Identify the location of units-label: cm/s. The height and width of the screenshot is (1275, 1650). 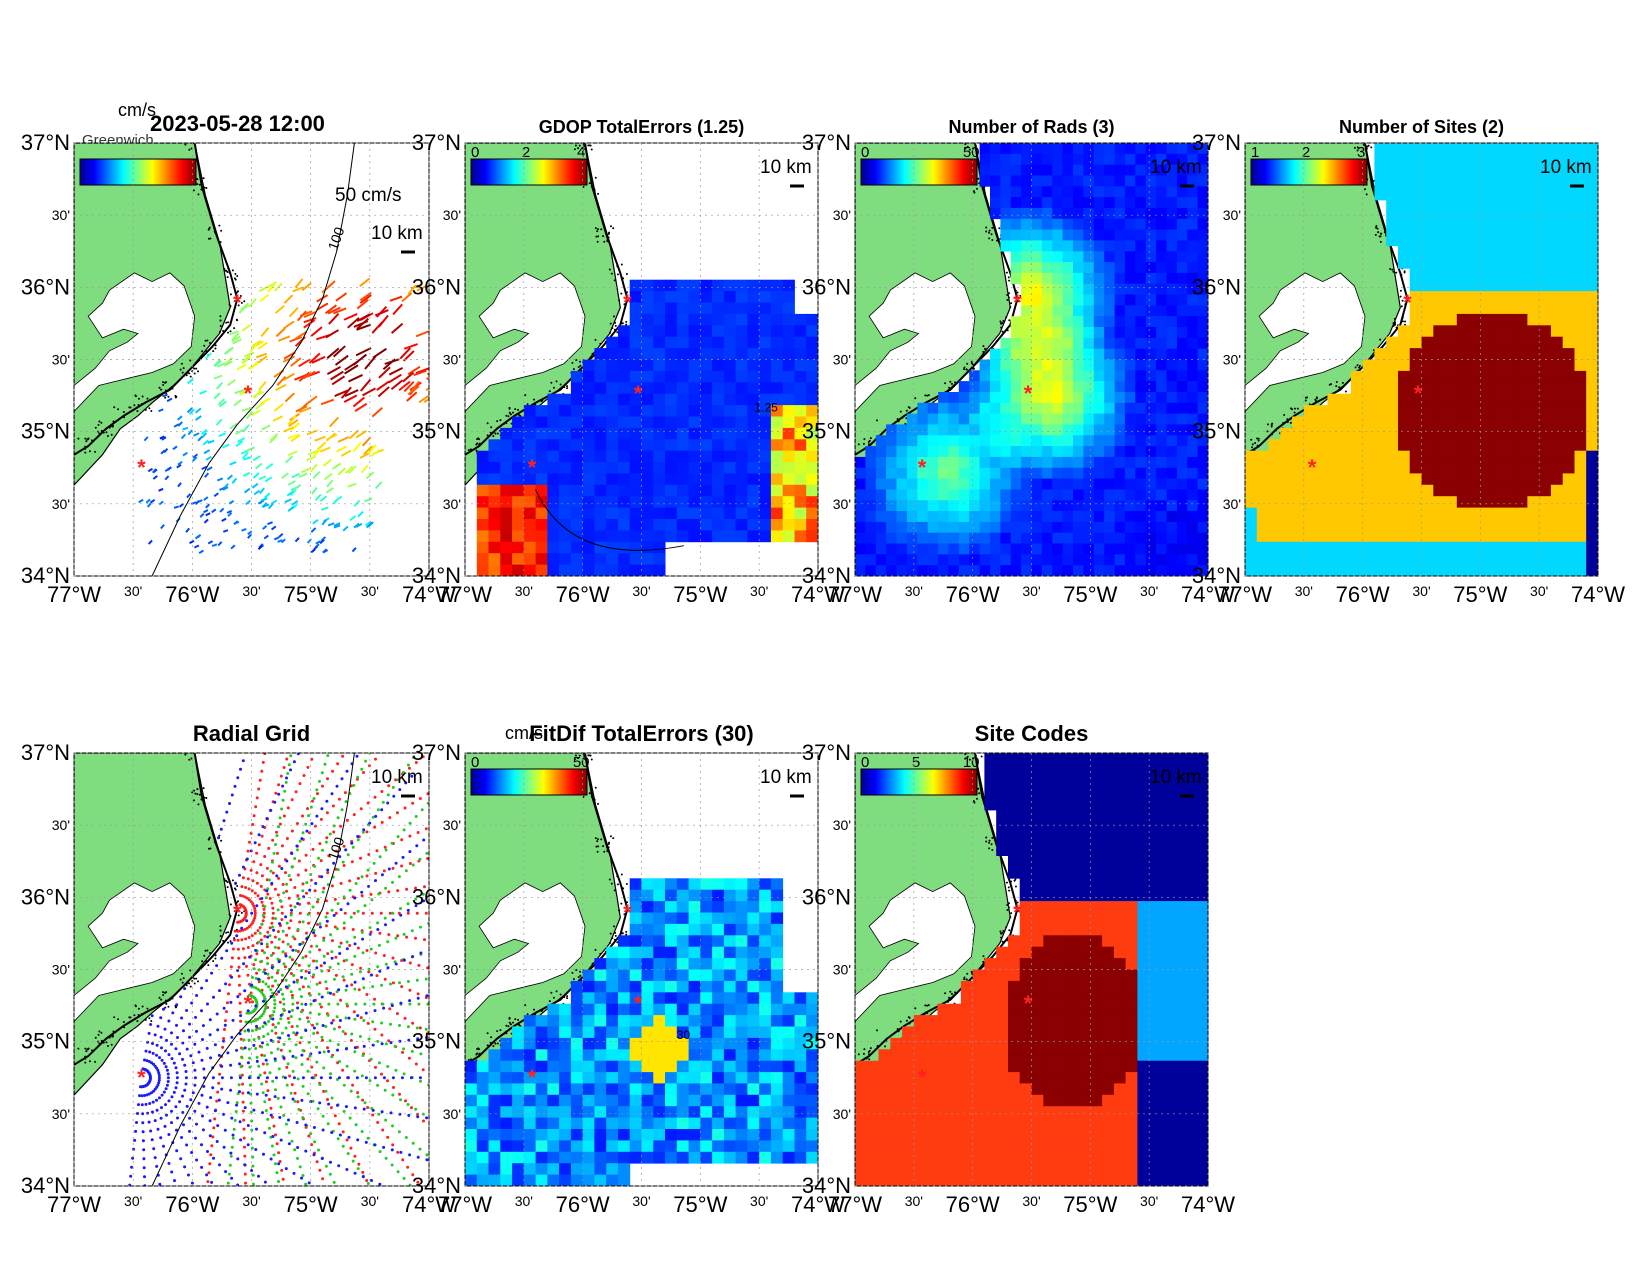
(137, 110).